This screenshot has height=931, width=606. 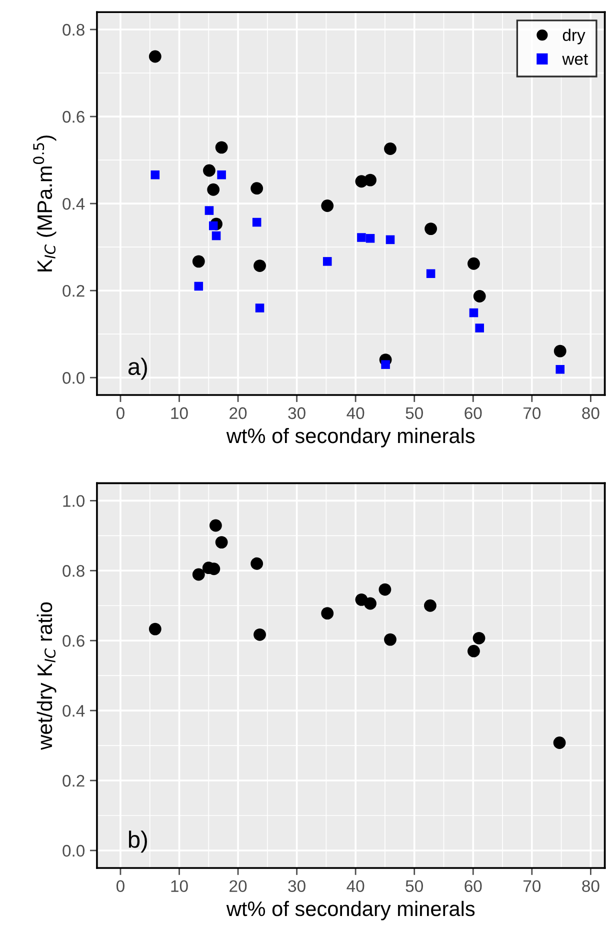 I want to click on y-axis-title: wet/dry K$_{IC}$ ratio, so click(x=46, y=676).